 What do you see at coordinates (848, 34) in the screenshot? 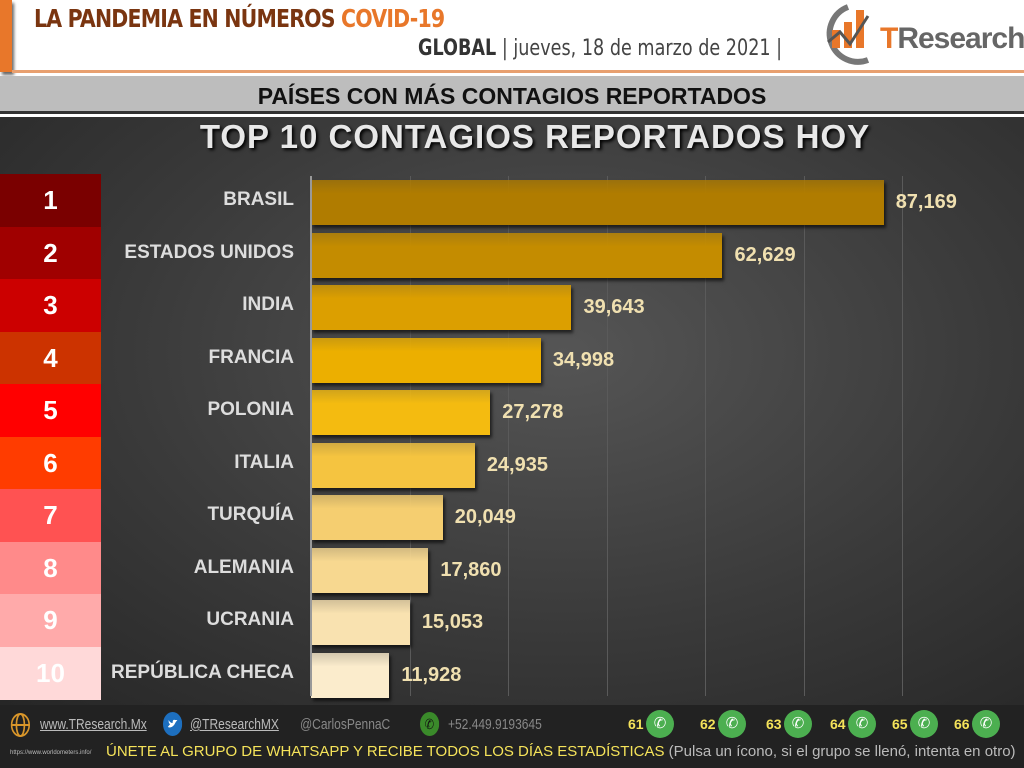
I see `logo-chart-icon` at bounding box center [848, 34].